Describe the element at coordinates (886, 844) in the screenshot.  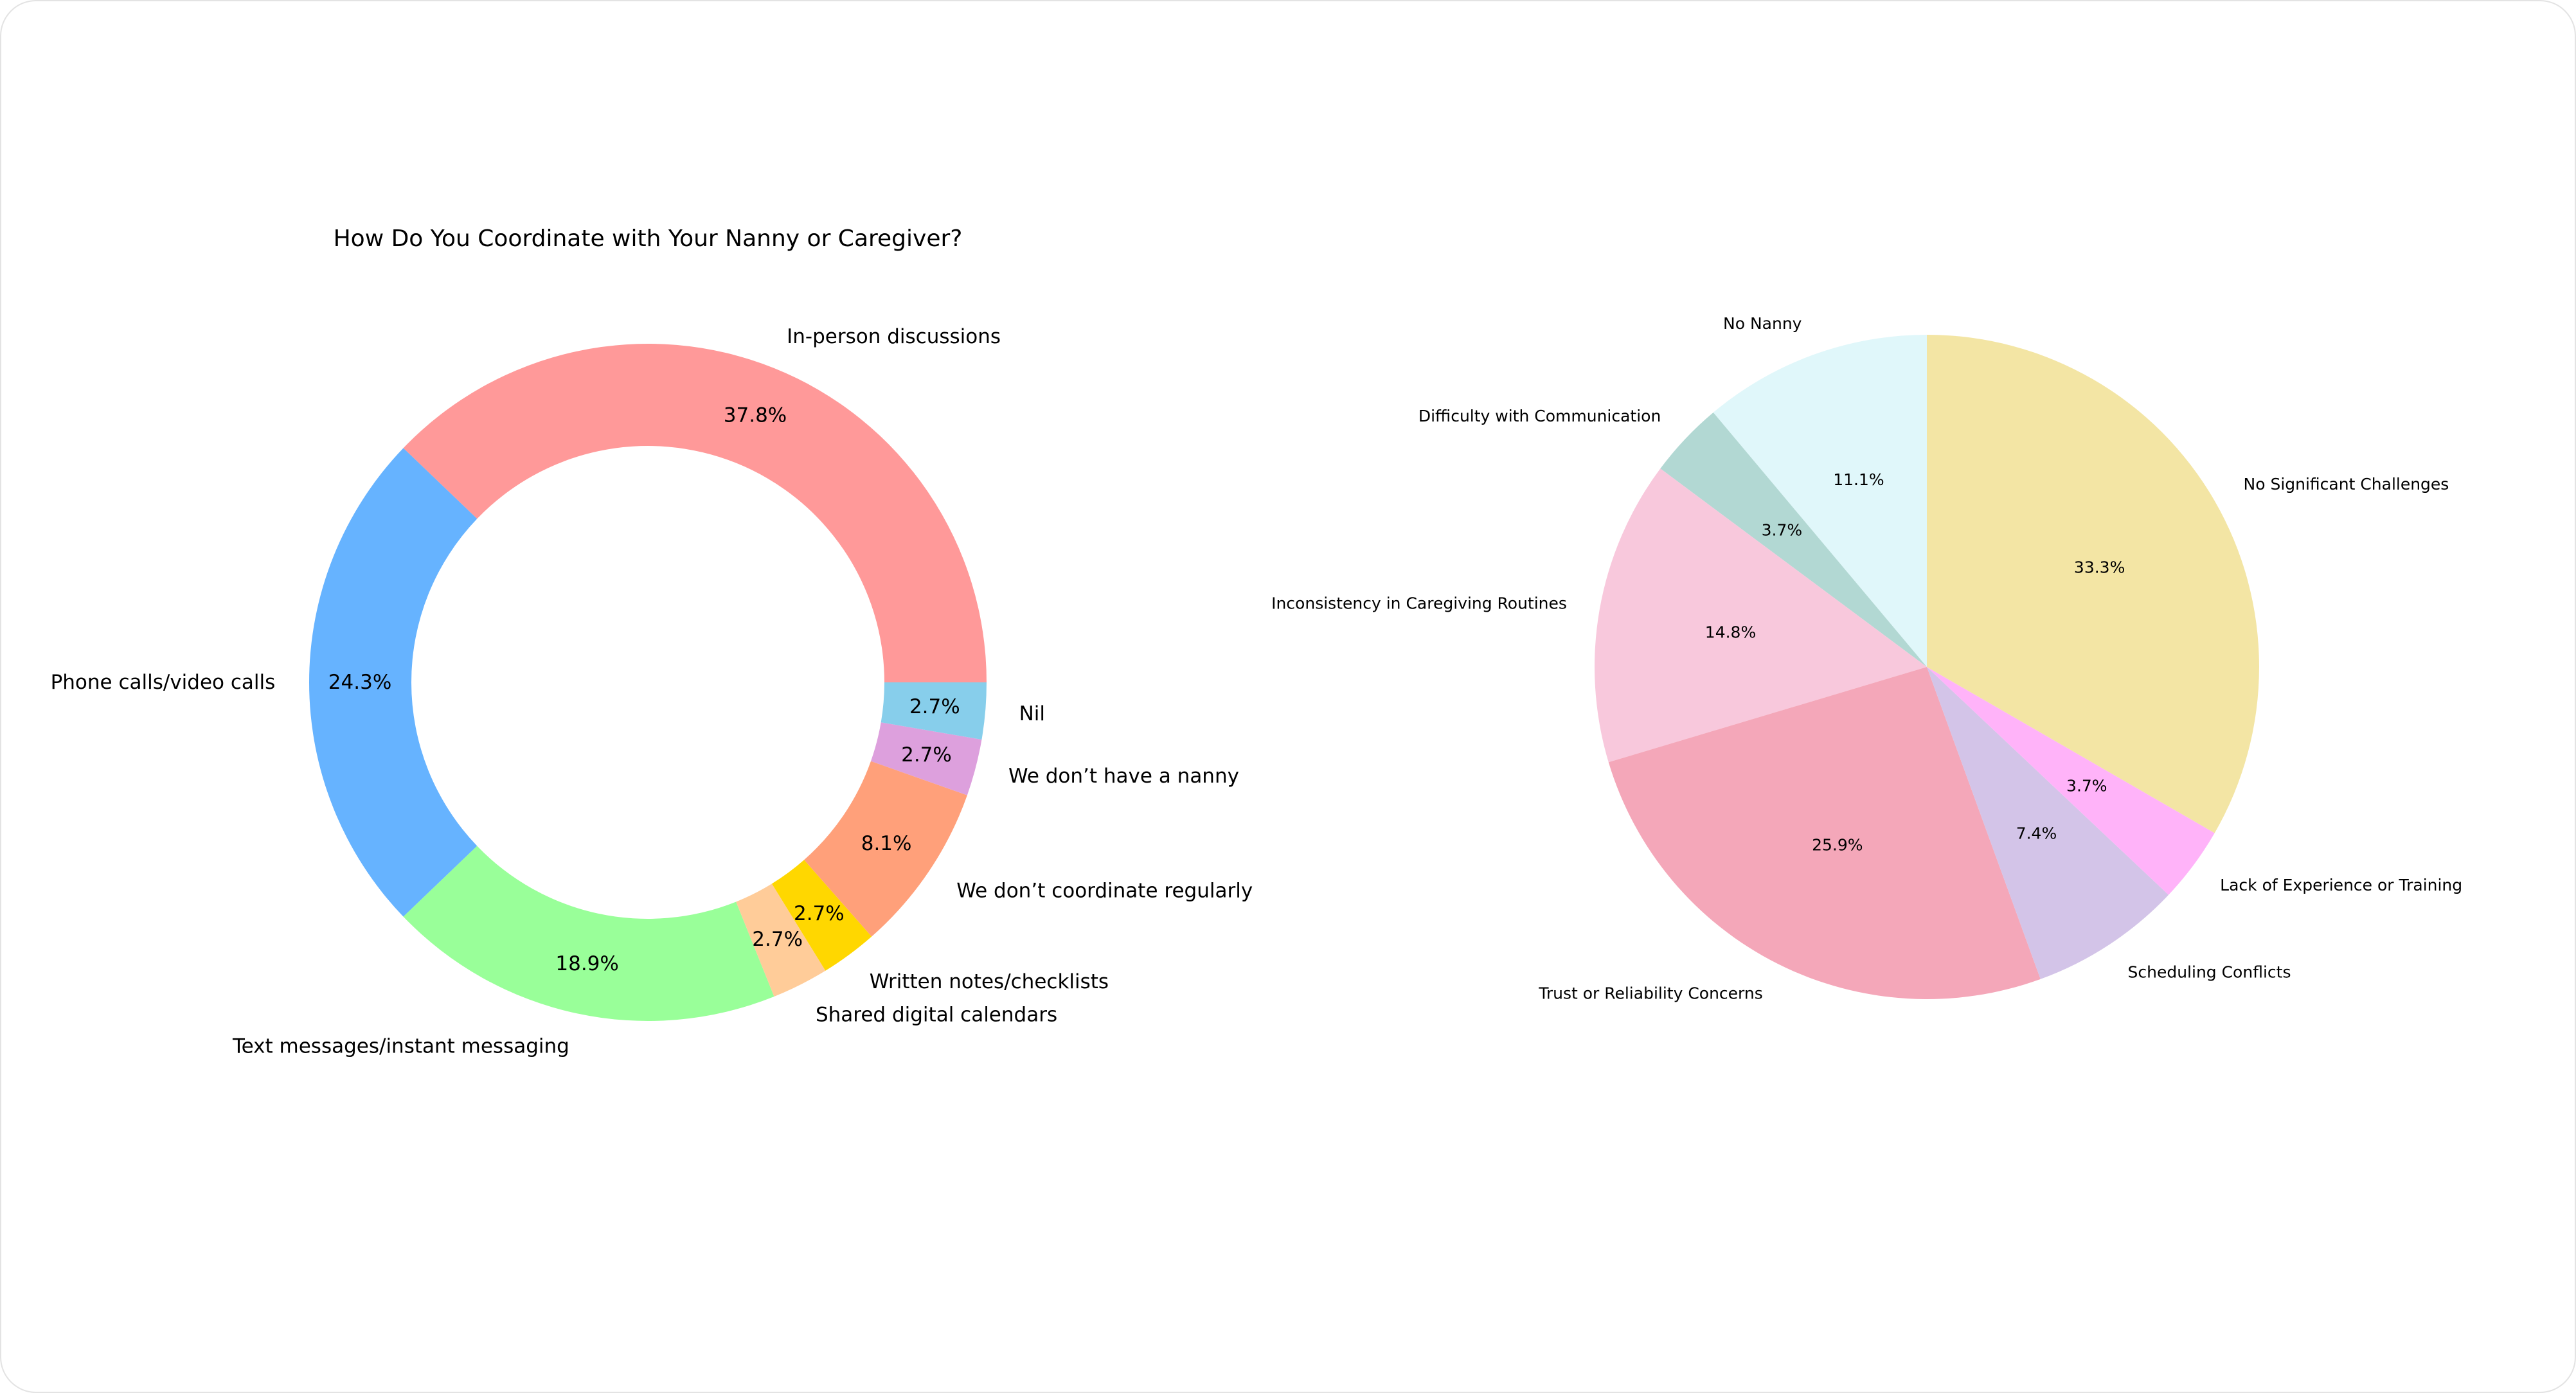
I see `donut-percent-label-we-don-t-coordinate-regularly: 8.1%` at that location.